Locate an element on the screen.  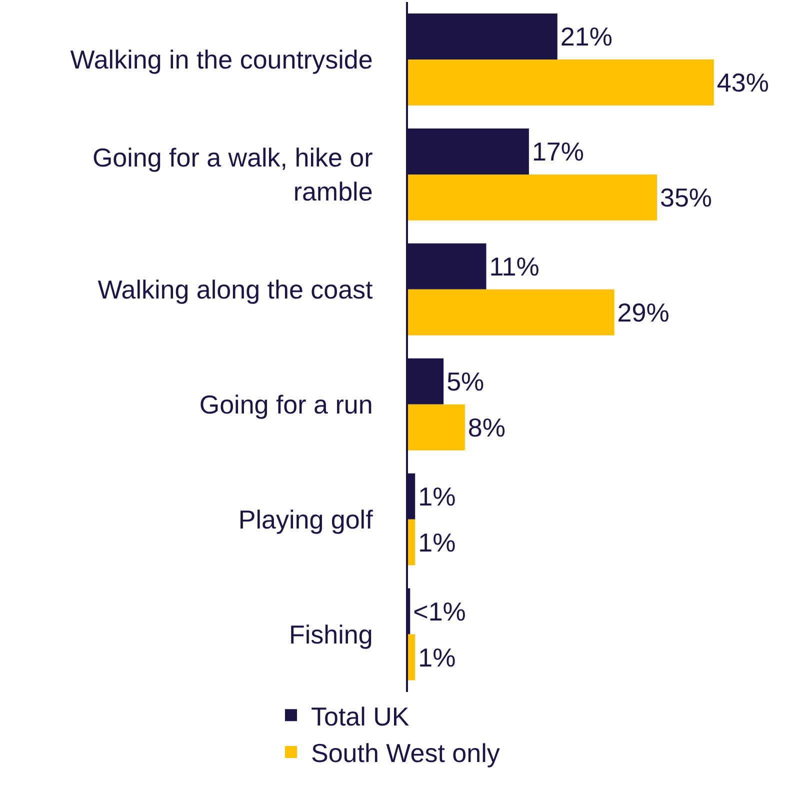
y-tick-label: Fishing is located at coordinates (330, 634).